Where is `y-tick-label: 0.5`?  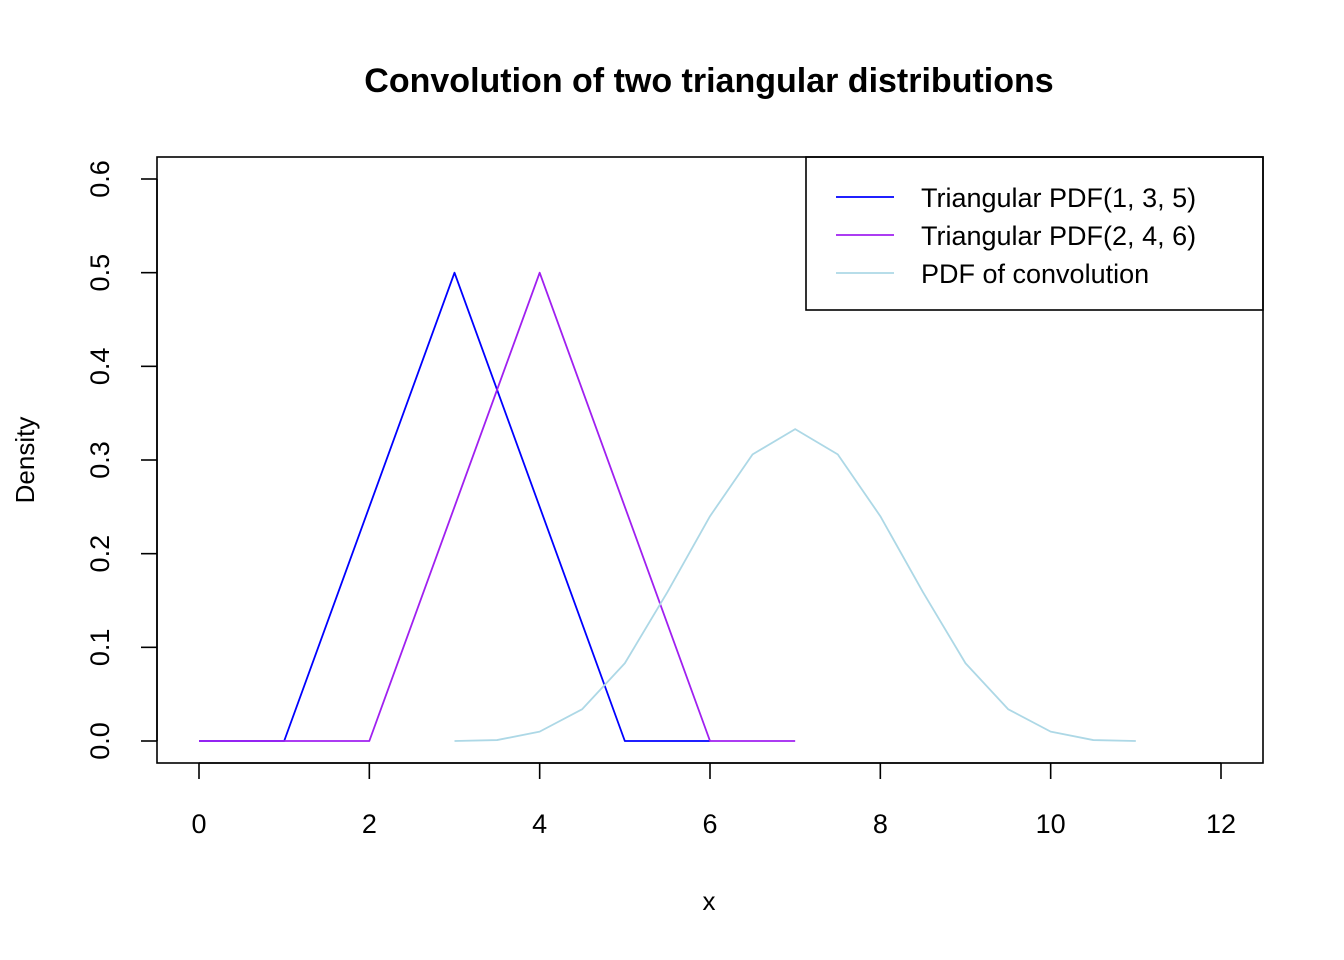
y-tick-label: 0.5 is located at coordinates (100, 273).